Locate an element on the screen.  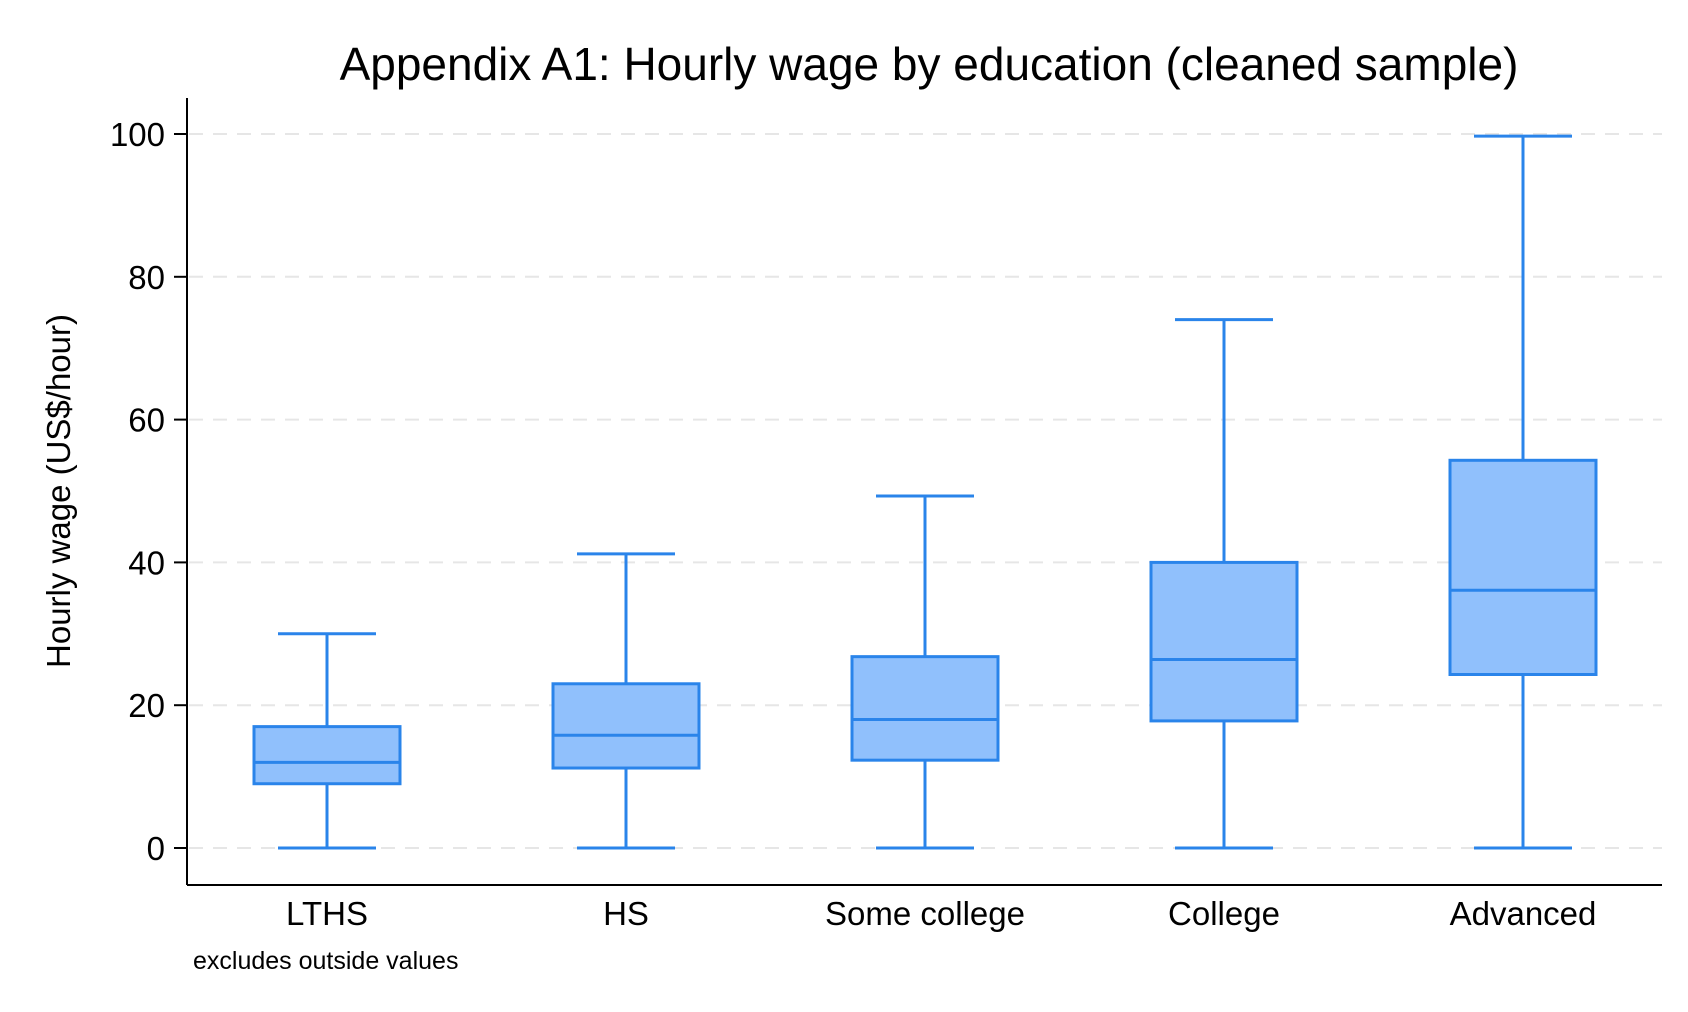
y-axis-label: Hourly wage (US$/hour) is located at coordinates (58, 491).